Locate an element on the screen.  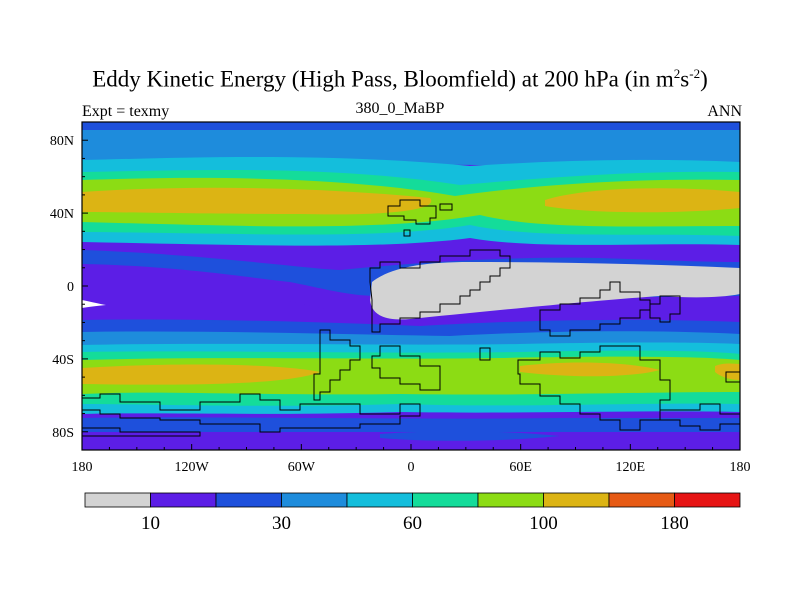
colorbar-label: 180 is located at coordinates (674, 523).